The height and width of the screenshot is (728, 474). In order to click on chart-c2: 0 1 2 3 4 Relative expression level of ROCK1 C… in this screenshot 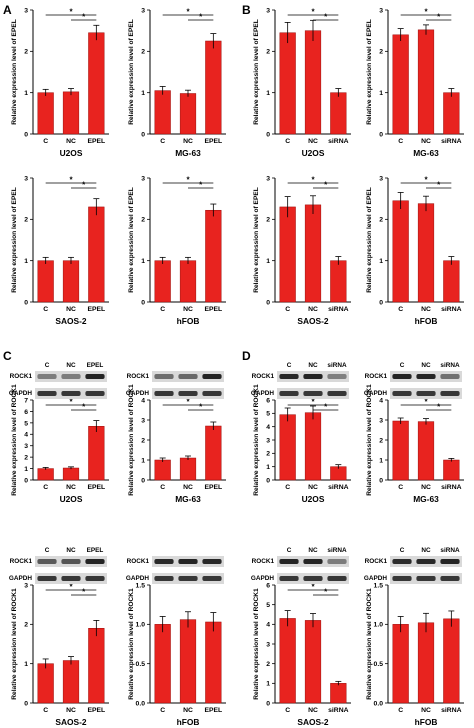, I will do `click(176, 437)`.